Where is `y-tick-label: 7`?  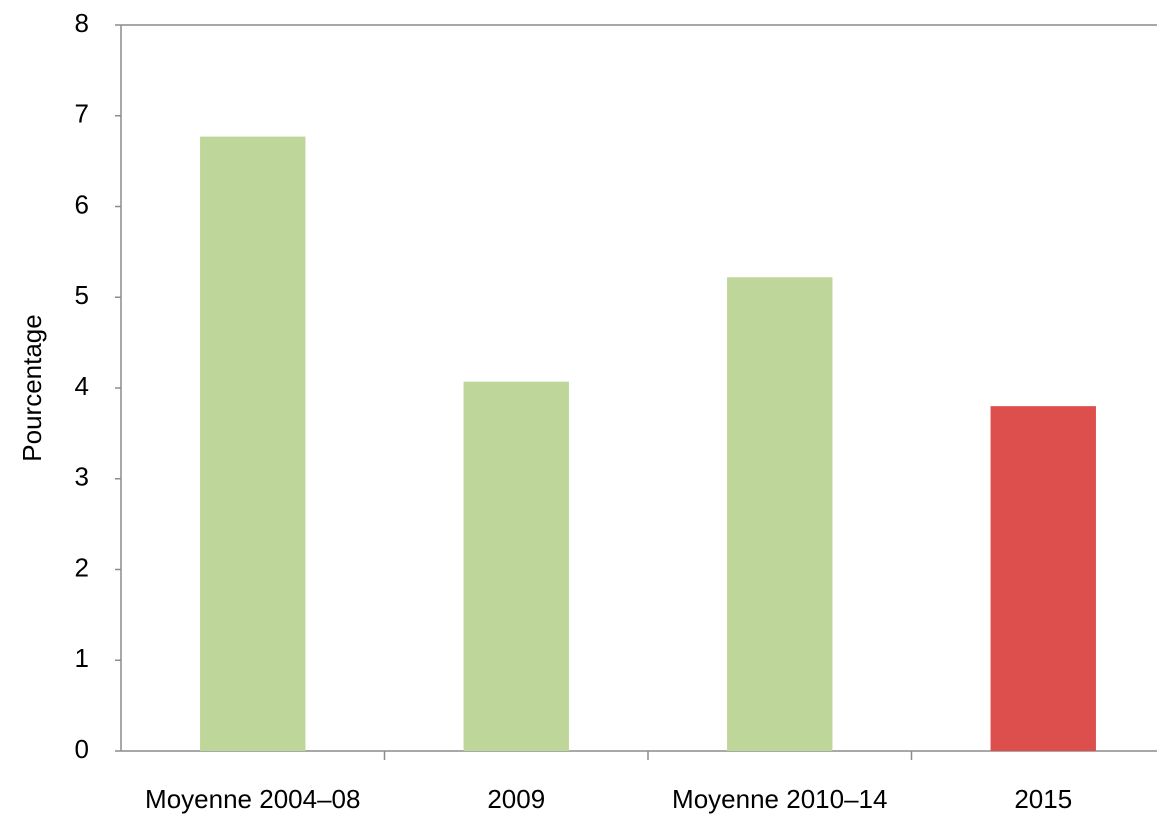
y-tick-label: 7 is located at coordinates (82, 114).